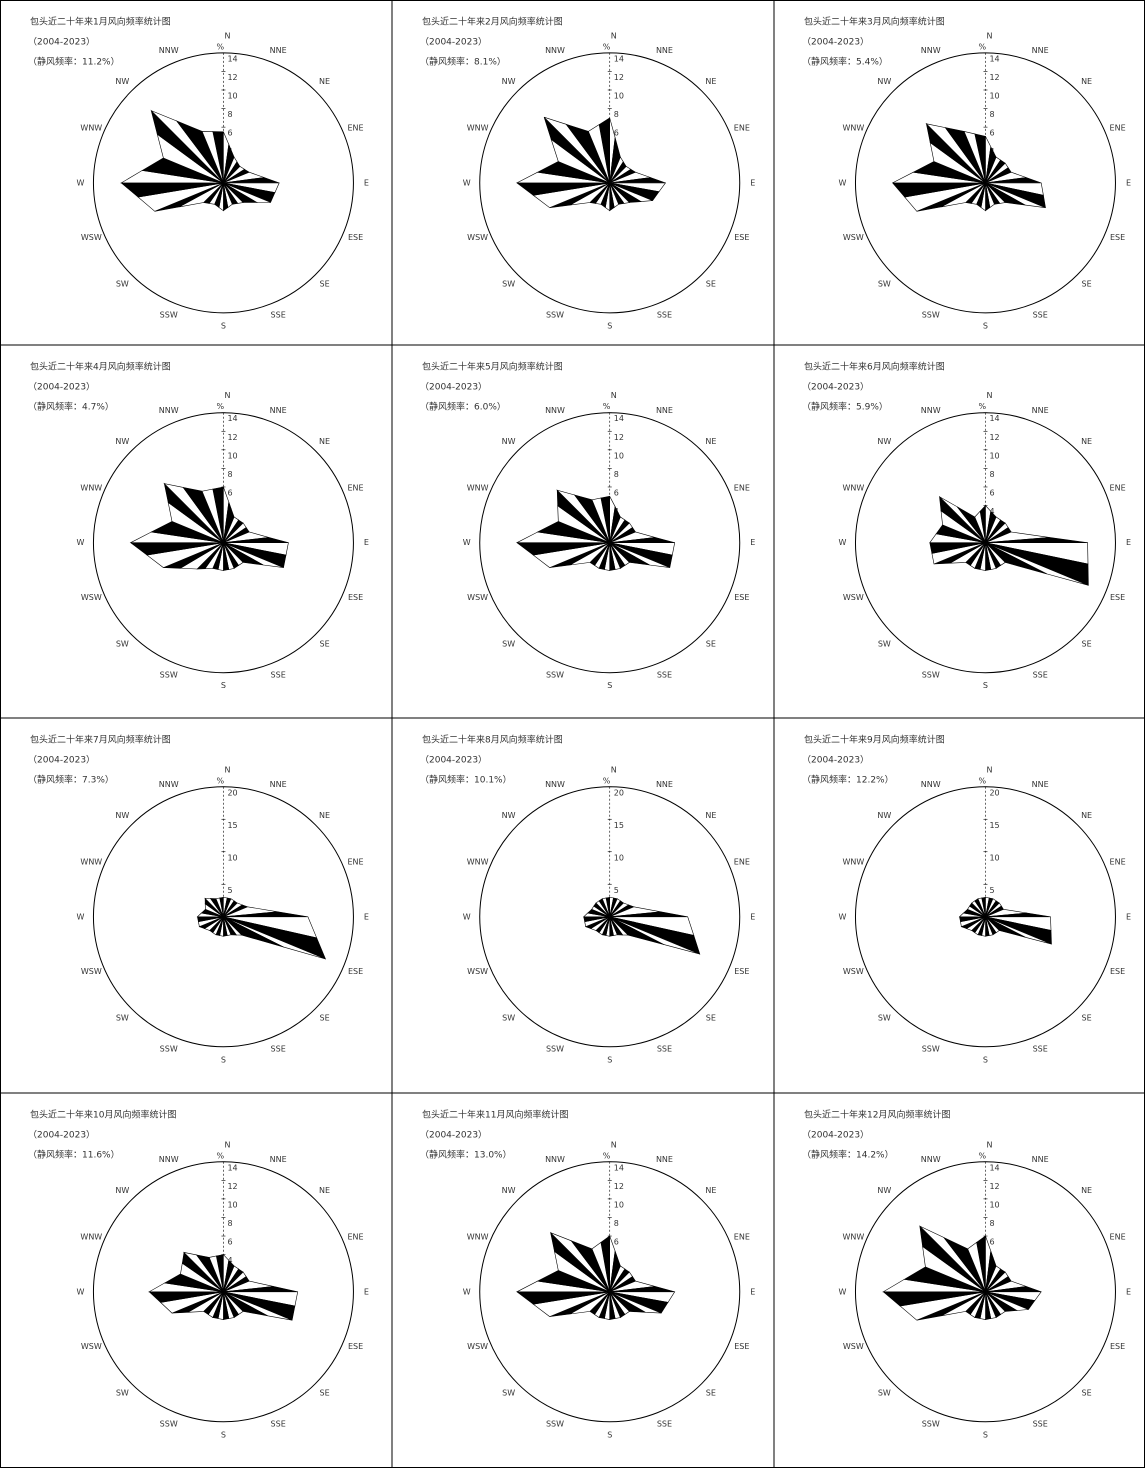  I want to click on chart-title: 包头近二十年来4月风向频率统计图, so click(100, 367).